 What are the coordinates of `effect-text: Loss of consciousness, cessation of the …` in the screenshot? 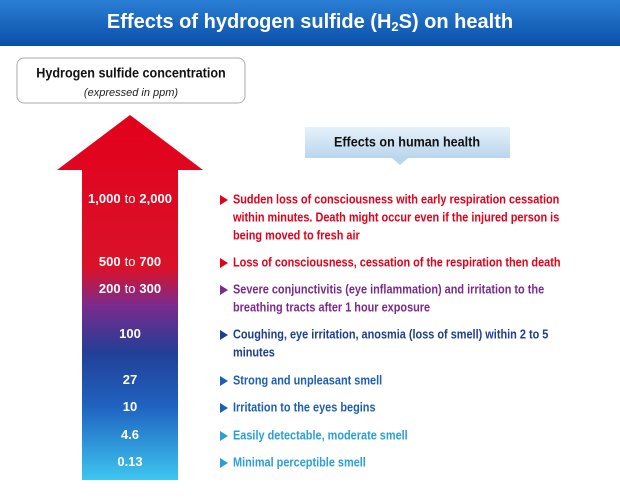 It's located at (397, 262).